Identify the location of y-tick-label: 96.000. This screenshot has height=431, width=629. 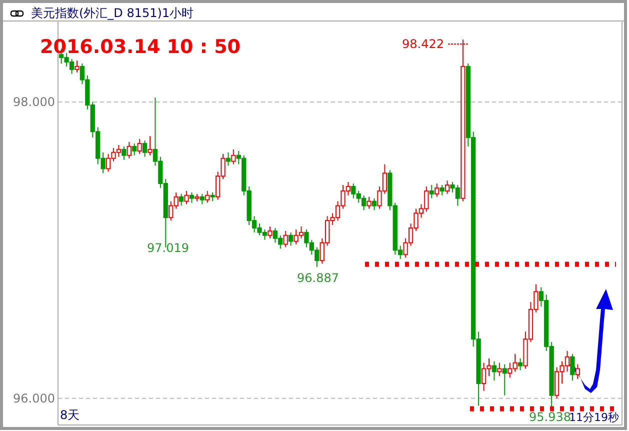
(34, 398).